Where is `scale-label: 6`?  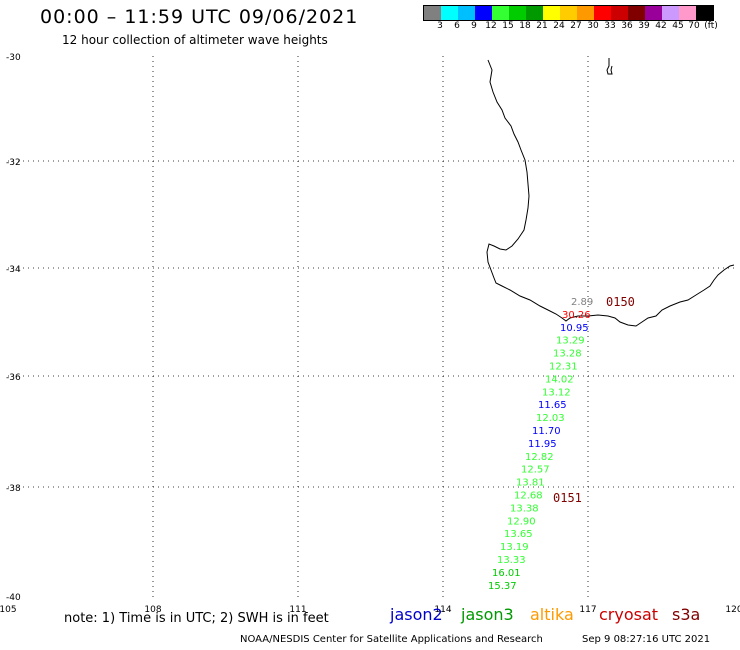 scale-label: 6 is located at coordinates (457, 26).